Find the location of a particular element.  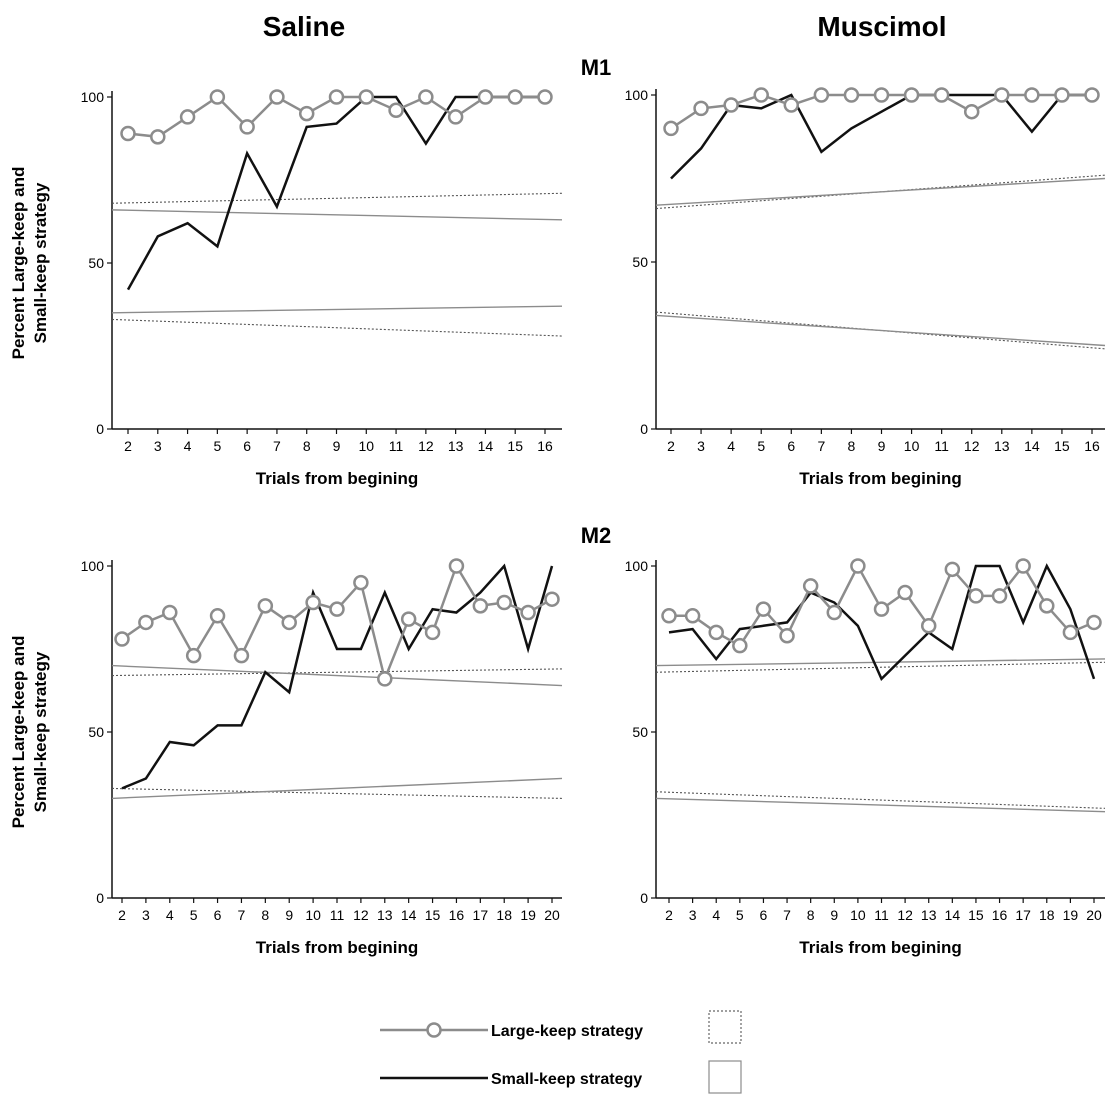

x-tick-label: 18 is located at coordinates (504, 915).